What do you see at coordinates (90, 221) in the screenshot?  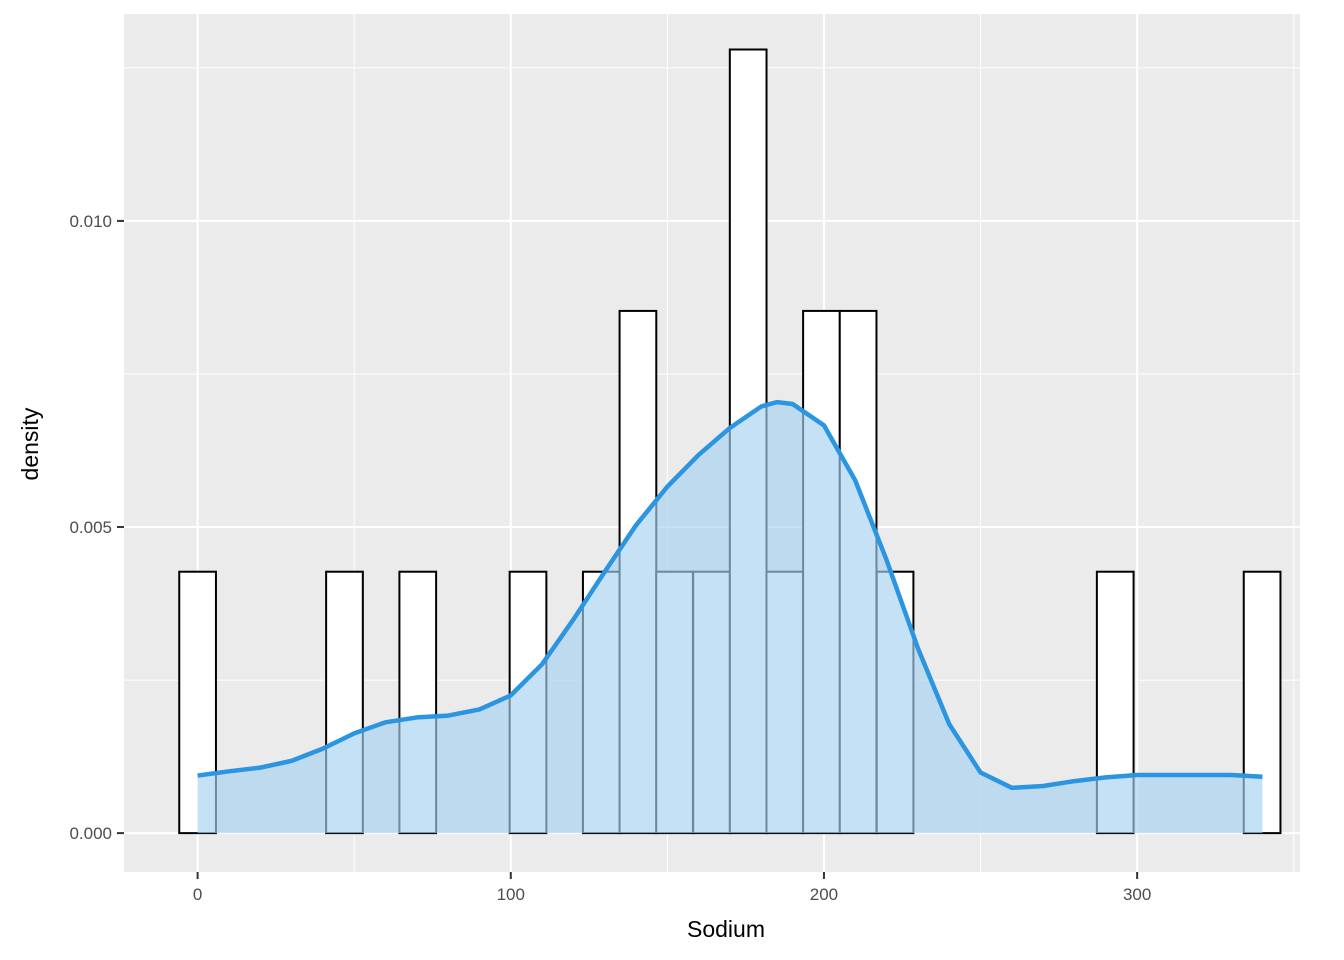 I see `y-tick-label: 0.010` at bounding box center [90, 221].